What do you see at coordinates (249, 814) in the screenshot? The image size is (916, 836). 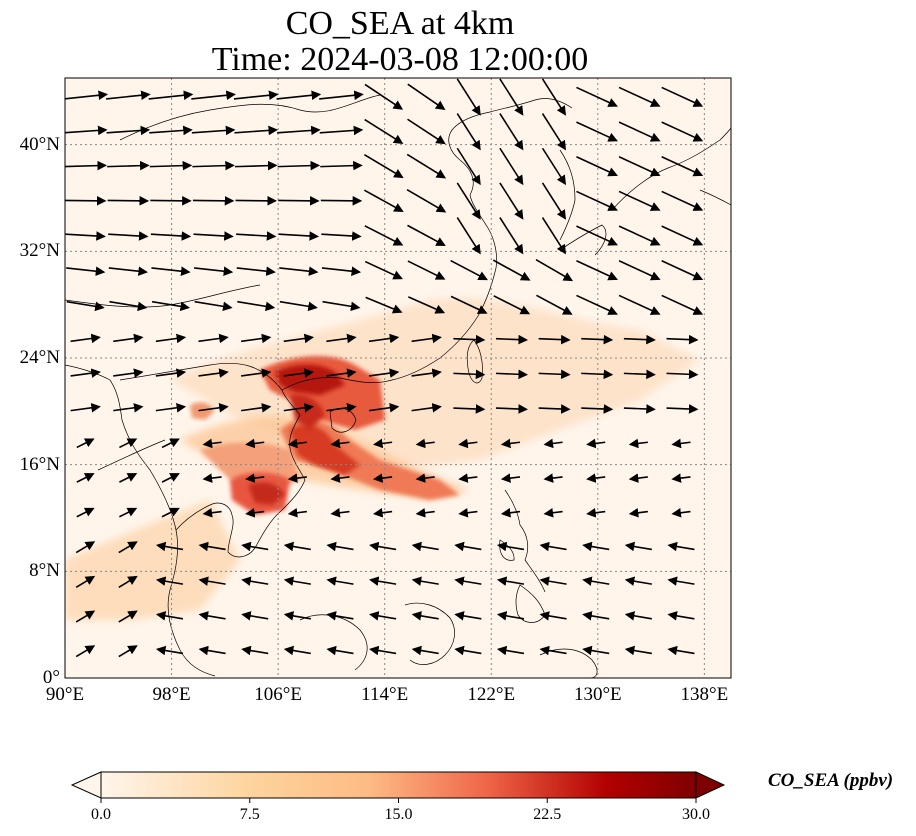 I see `colorbar-tick-label: 7.5` at bounding box center [249, 814].